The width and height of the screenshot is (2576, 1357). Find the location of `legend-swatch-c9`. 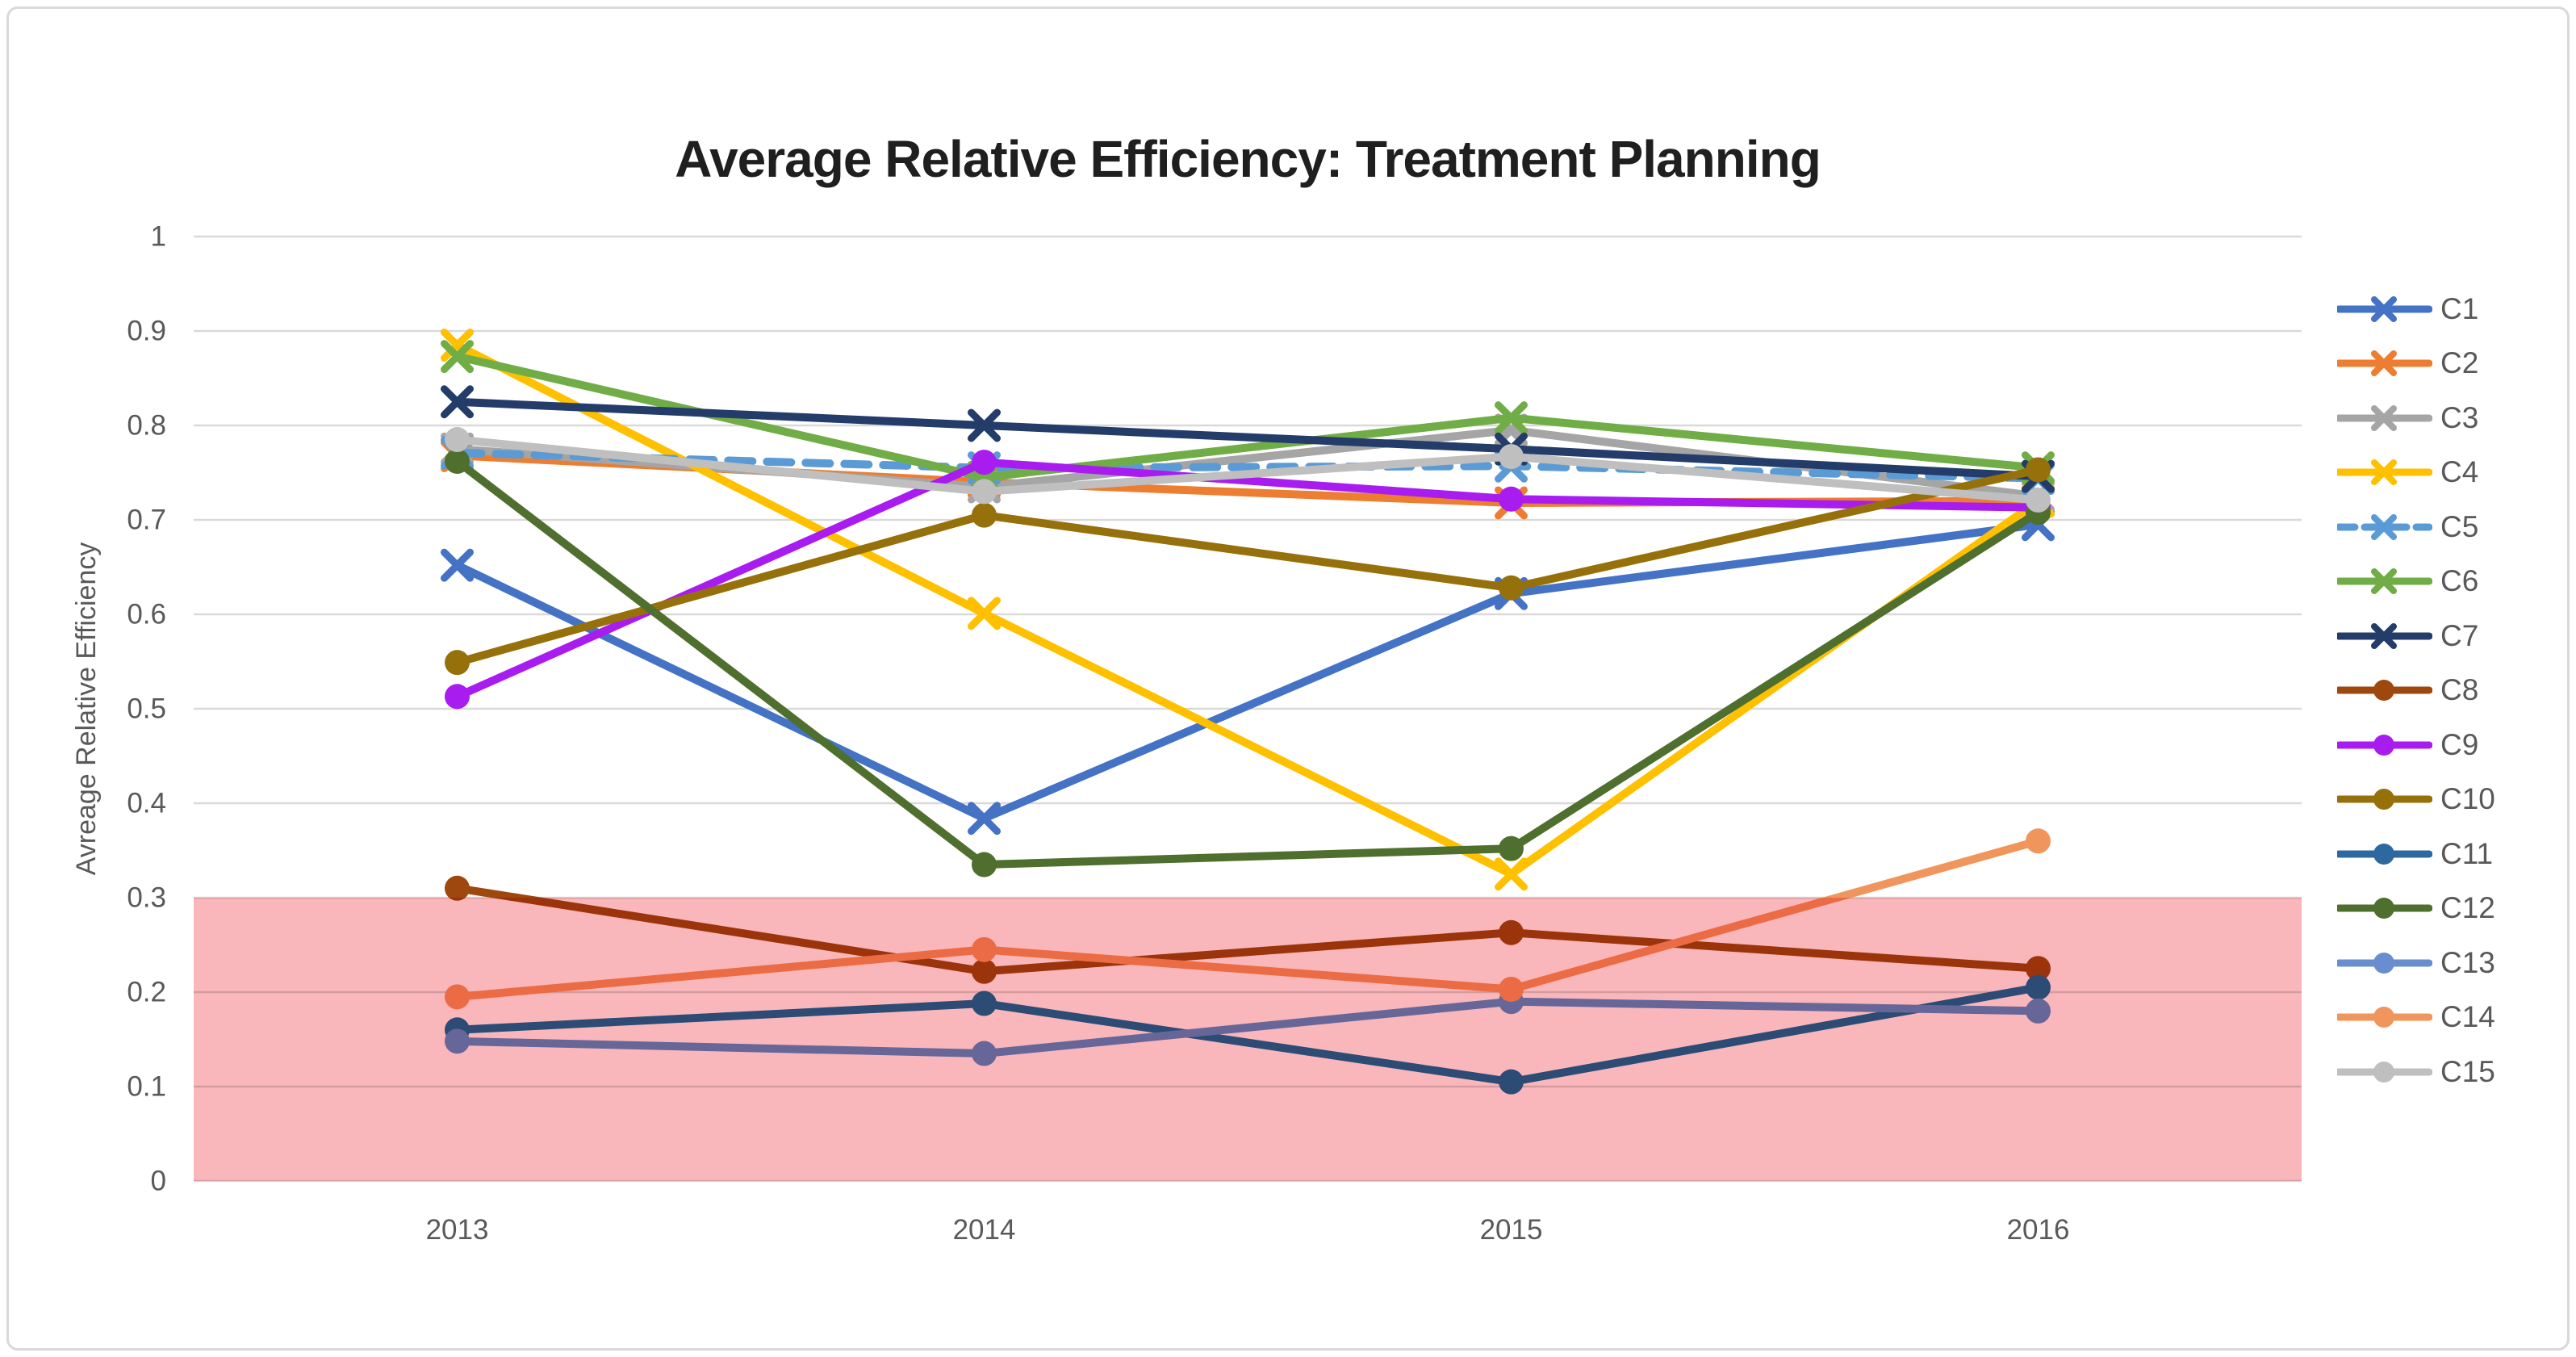

legend-swatch-c9 is located at coordinates (2384, 745).